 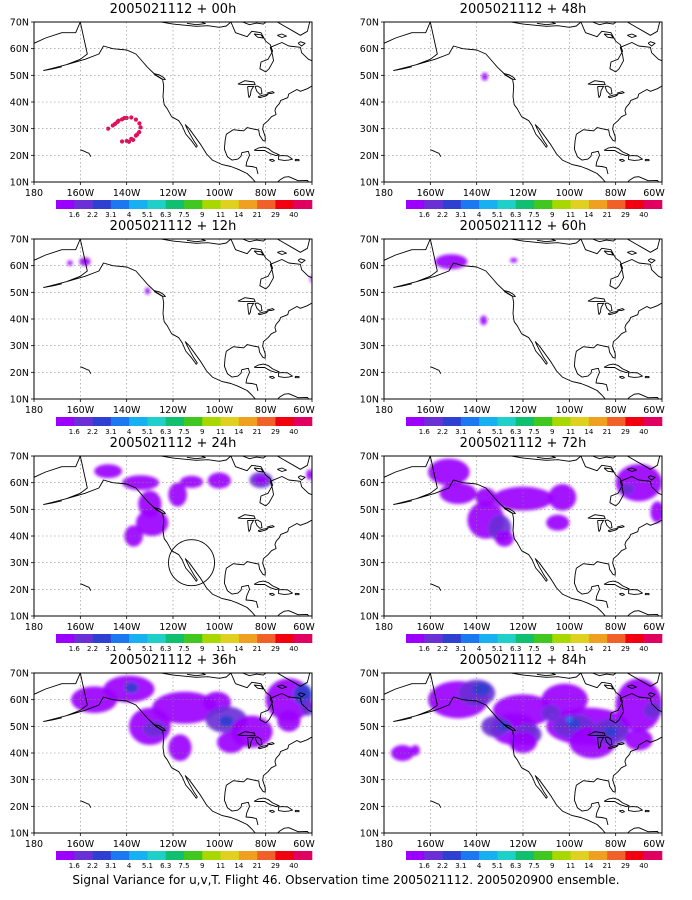 What do you see at coordinates (183, 649) in the screenshot?
I see `legend-label: 7.5` at bounding box center [183, 649].